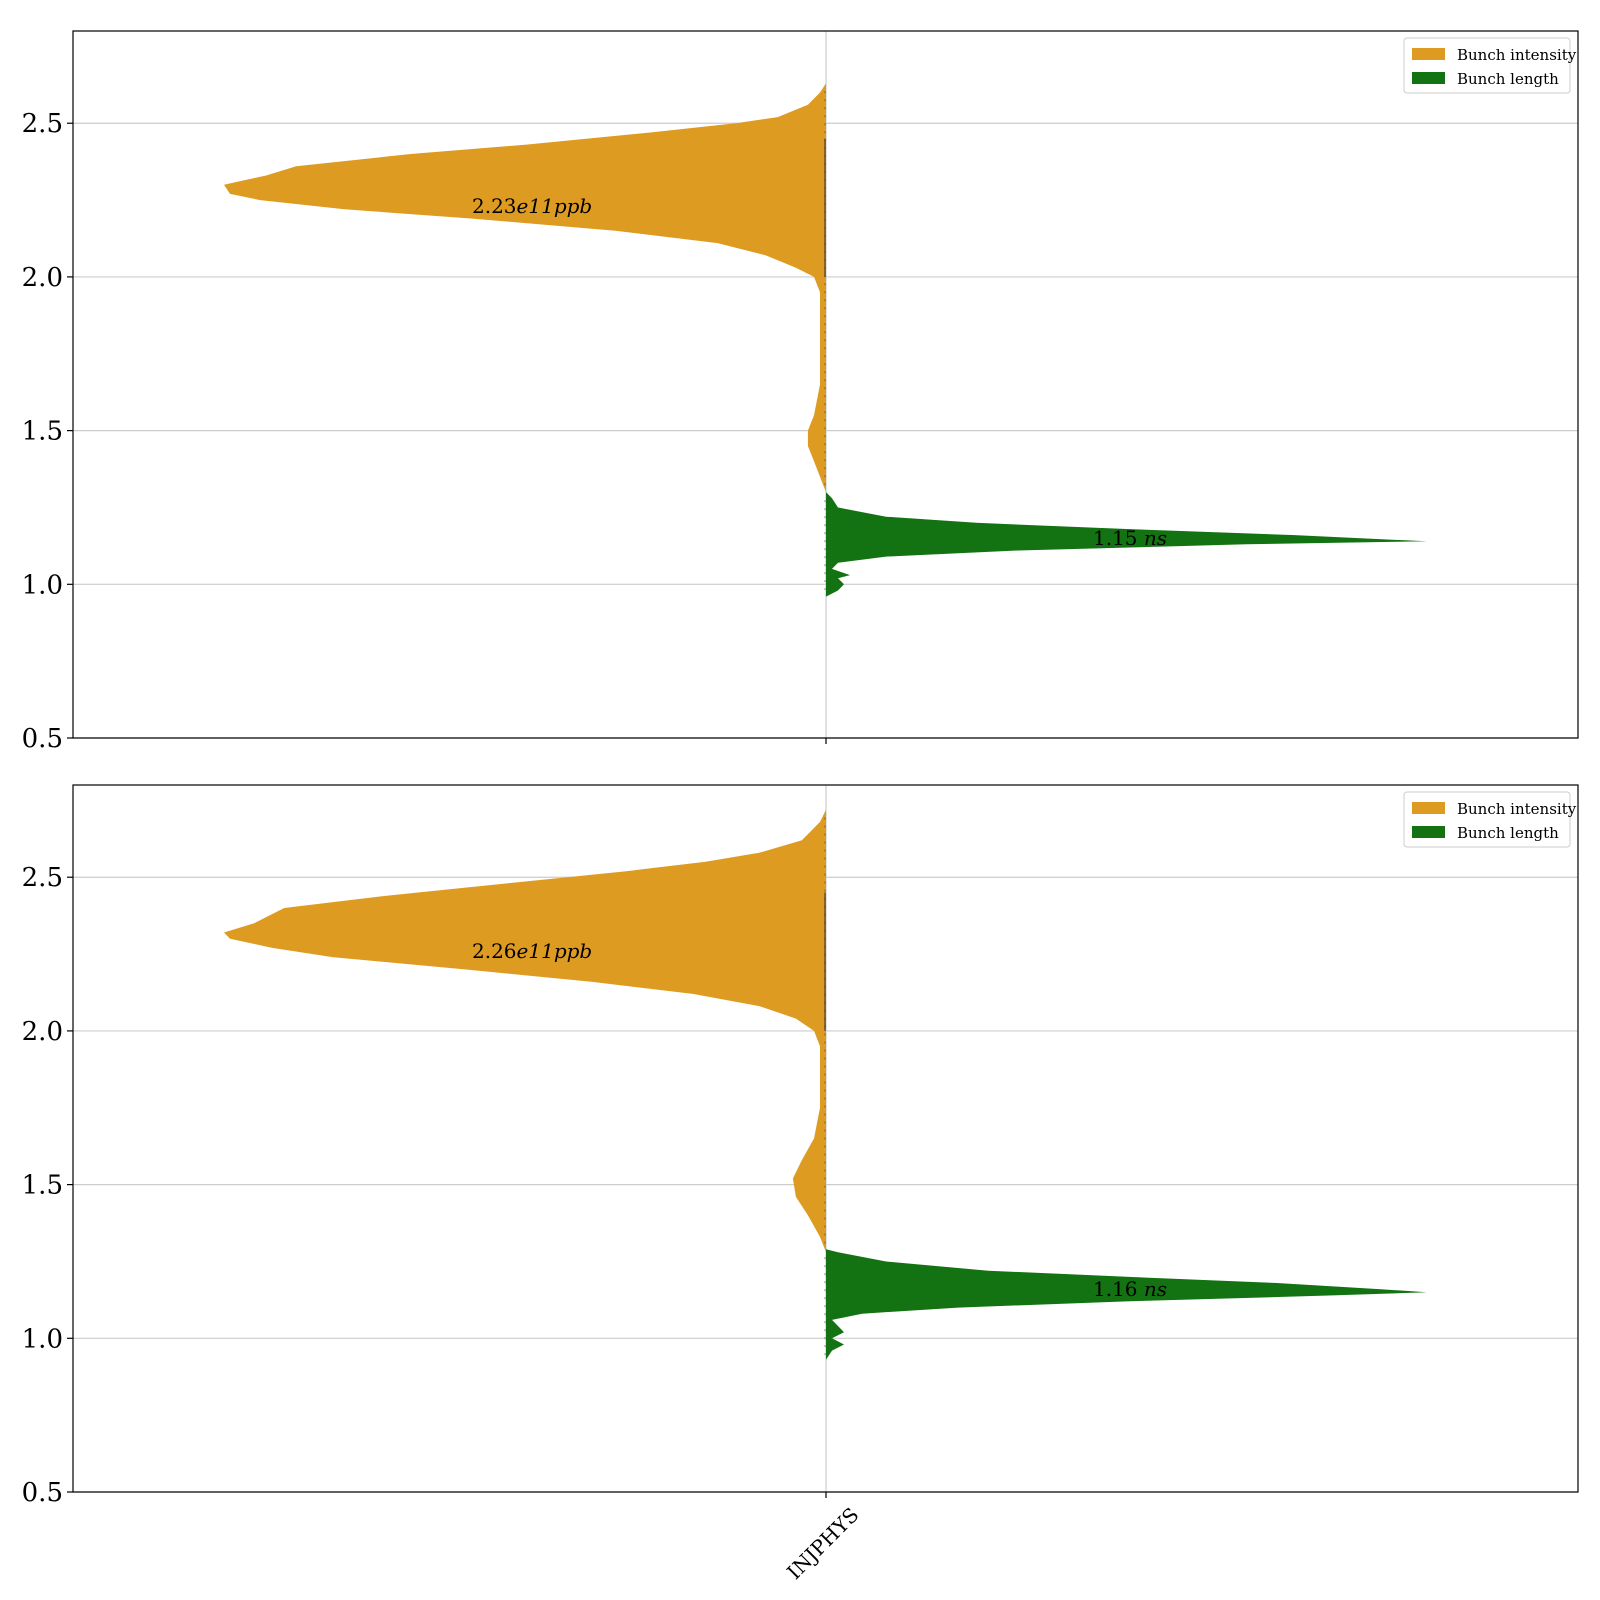  I want to click on intensity-annotation: 2.23e11ppb, so click(532, 206).